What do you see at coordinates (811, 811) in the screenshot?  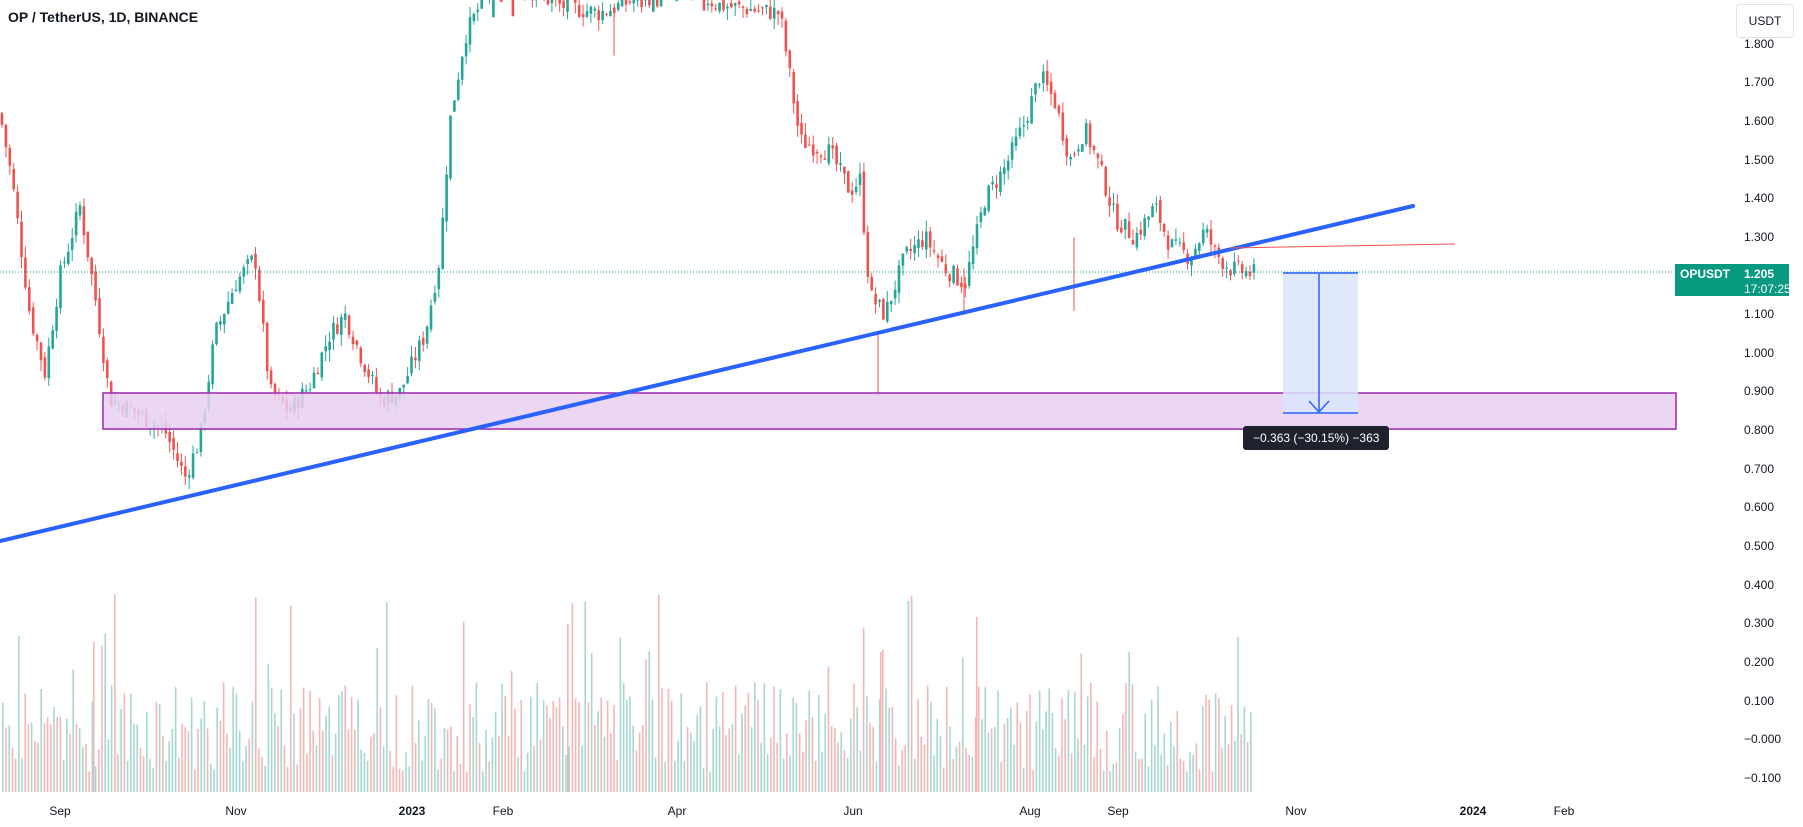 I see `time-axis: Sep Nov 2023 Feb Apr Jun Aug Sep Nov 2024 Feb` at bounding box center [811, 811].